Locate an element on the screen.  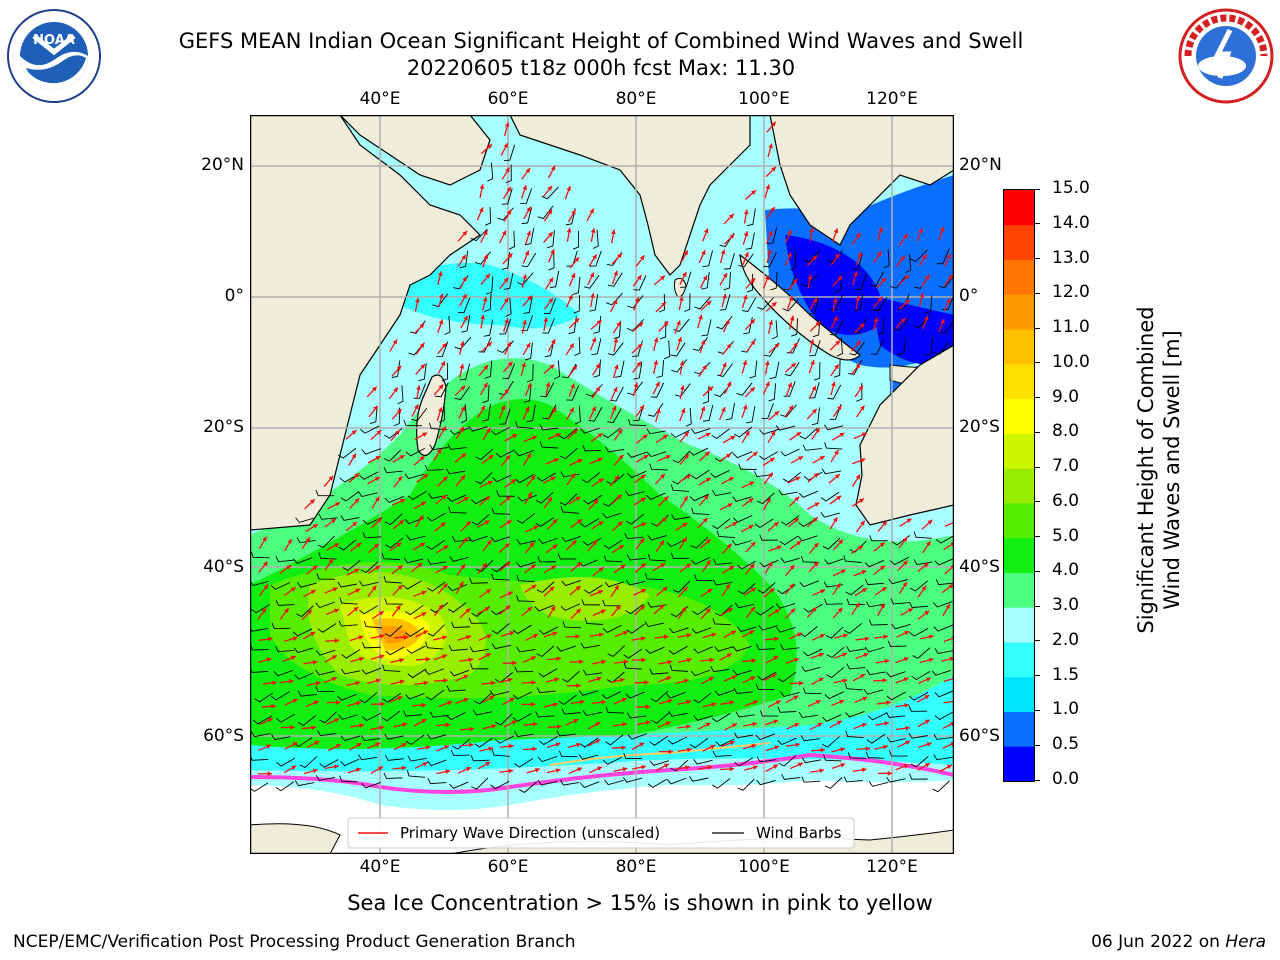
nws-logo is located at coordinates (1226, 56).